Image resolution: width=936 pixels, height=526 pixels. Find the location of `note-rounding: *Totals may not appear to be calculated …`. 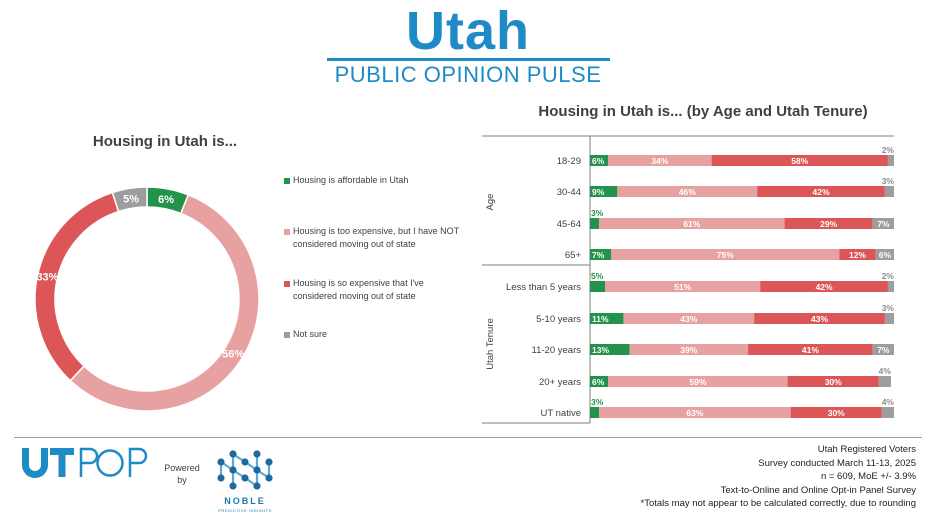

note-rounding: *Totals may not appear to be calculated … is located at coordinates (778, 503).